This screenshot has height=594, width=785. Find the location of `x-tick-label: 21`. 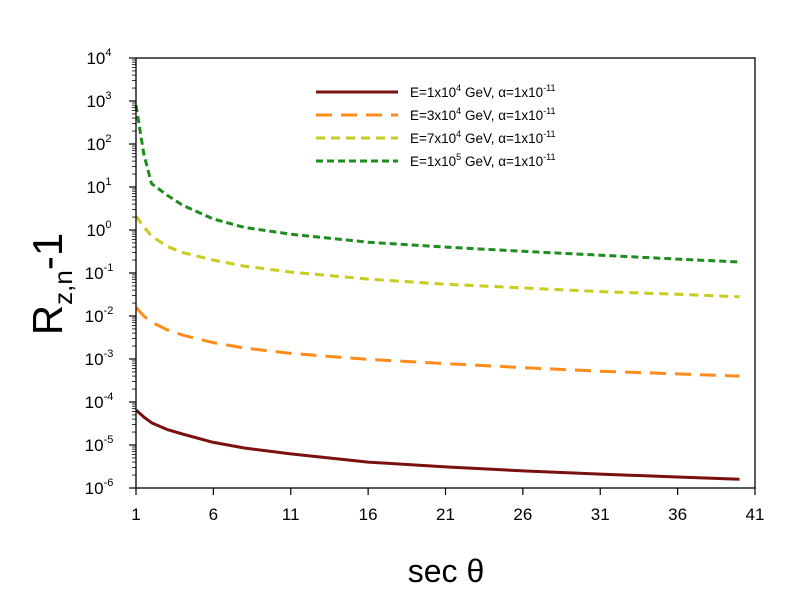

x-tick-label: 21 is located at coordinates (445, 514).